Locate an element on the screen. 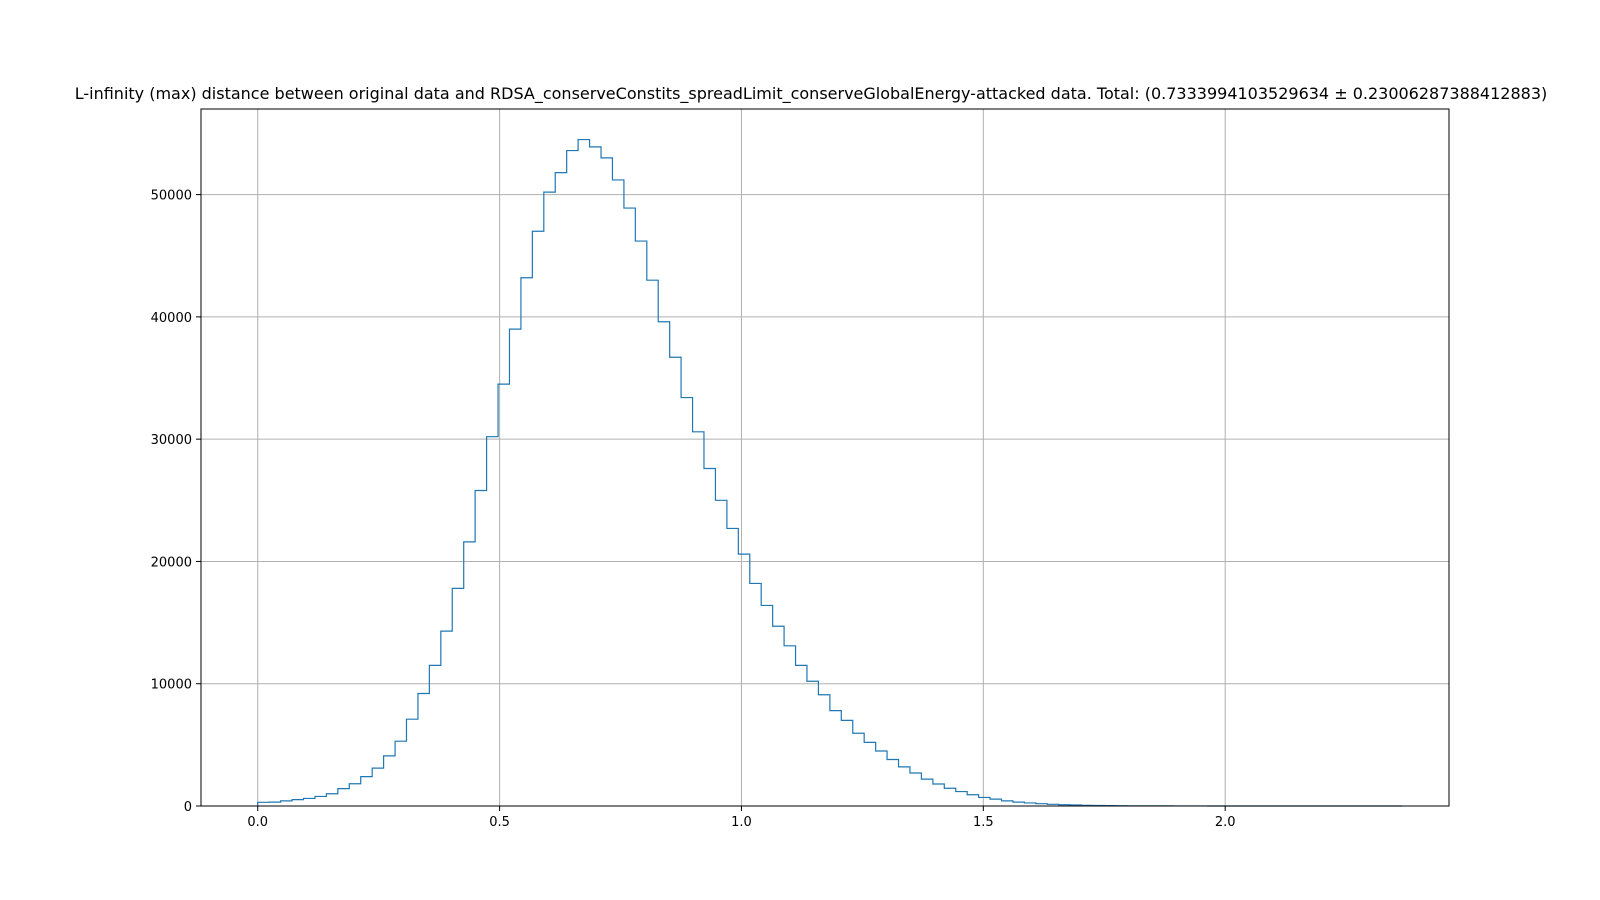 This screenshot has width=1600, height=900. y-tick-label: 30000 is located at coordinates (171, 440).